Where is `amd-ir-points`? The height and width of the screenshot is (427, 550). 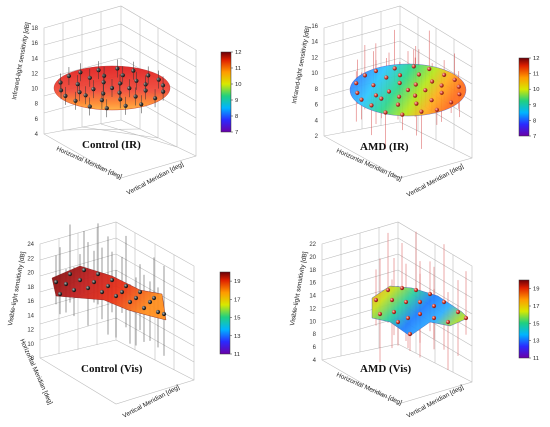 amd-ir-points is located at coordinates (408, 90).